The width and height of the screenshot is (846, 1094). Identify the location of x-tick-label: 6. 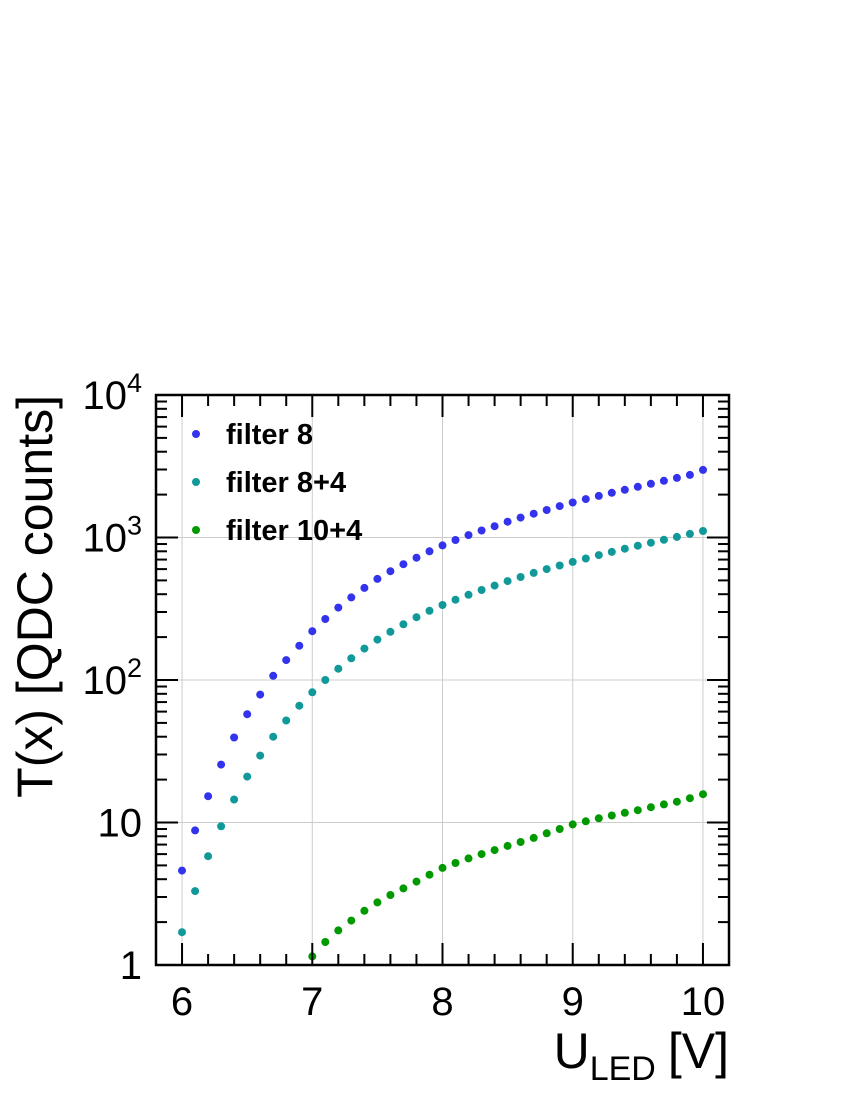
(182, 1002).